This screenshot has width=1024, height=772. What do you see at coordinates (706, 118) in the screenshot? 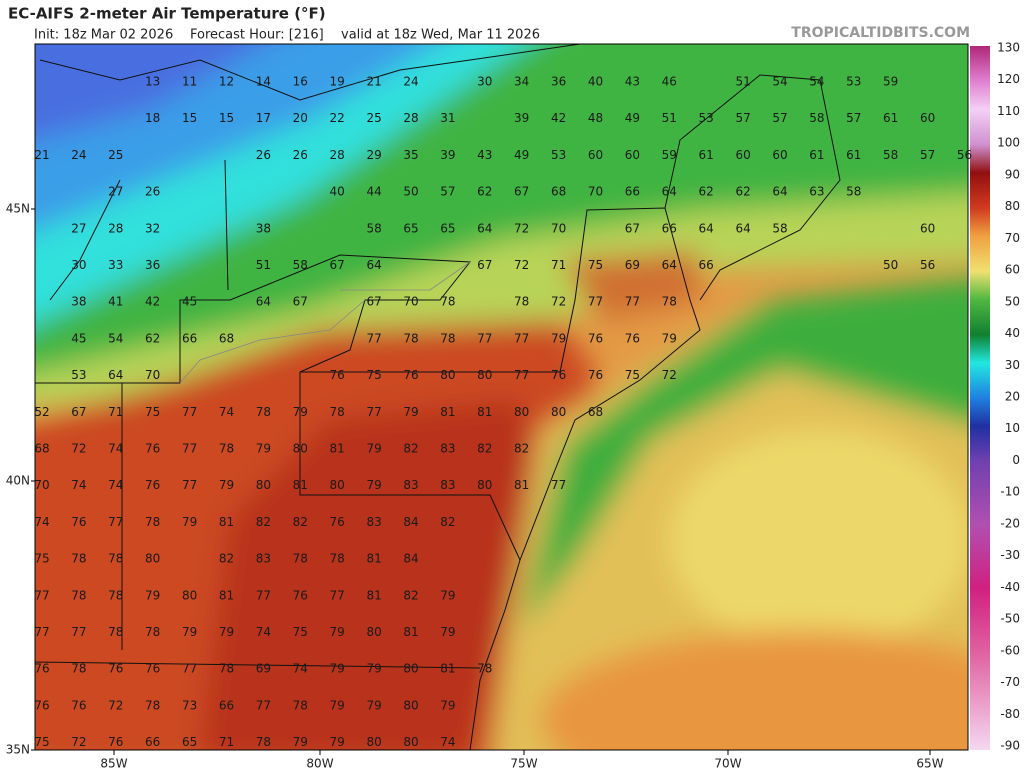
I see `temperature-value: 53` at bounding box center [706, 118].